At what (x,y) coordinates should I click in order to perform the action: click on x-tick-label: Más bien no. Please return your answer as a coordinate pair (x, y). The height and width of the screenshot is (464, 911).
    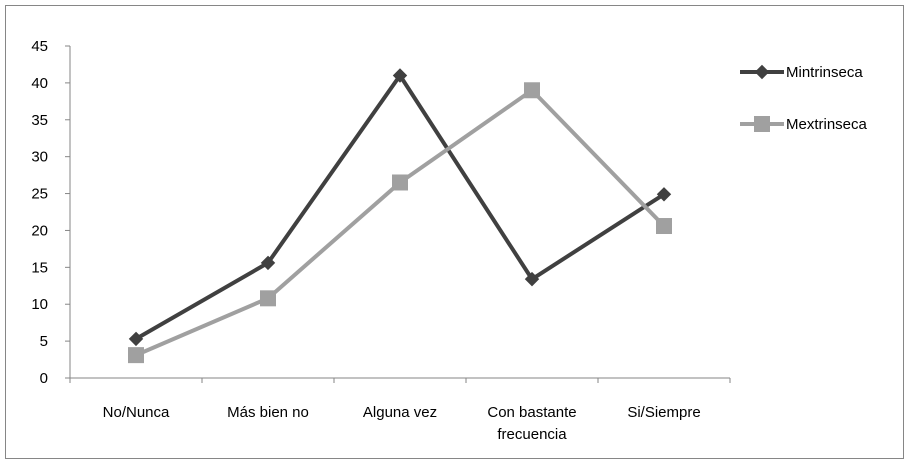
    Looking at the image, I should click on (268, 412).